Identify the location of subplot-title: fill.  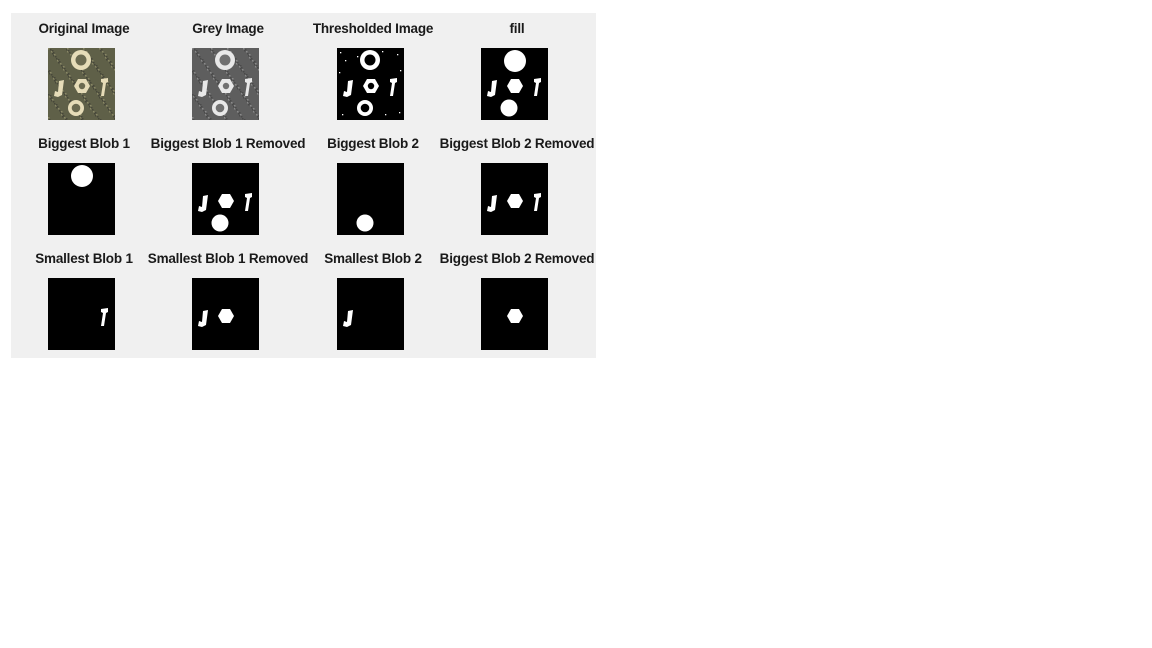
(517, 28).